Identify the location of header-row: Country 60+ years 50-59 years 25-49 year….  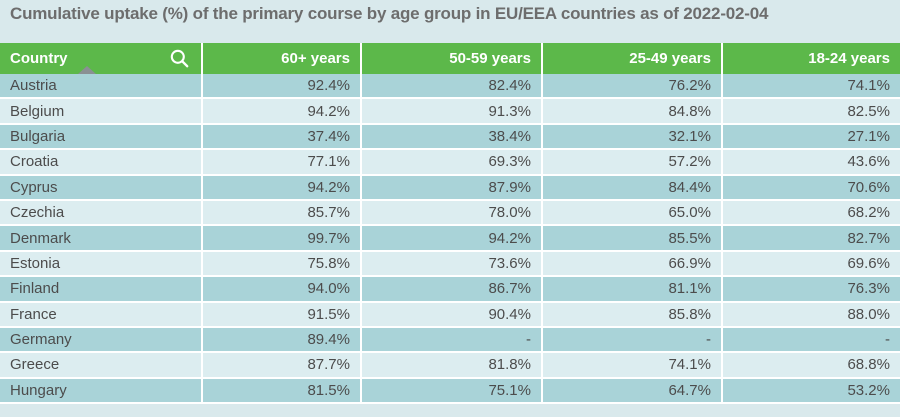
(450, 58).